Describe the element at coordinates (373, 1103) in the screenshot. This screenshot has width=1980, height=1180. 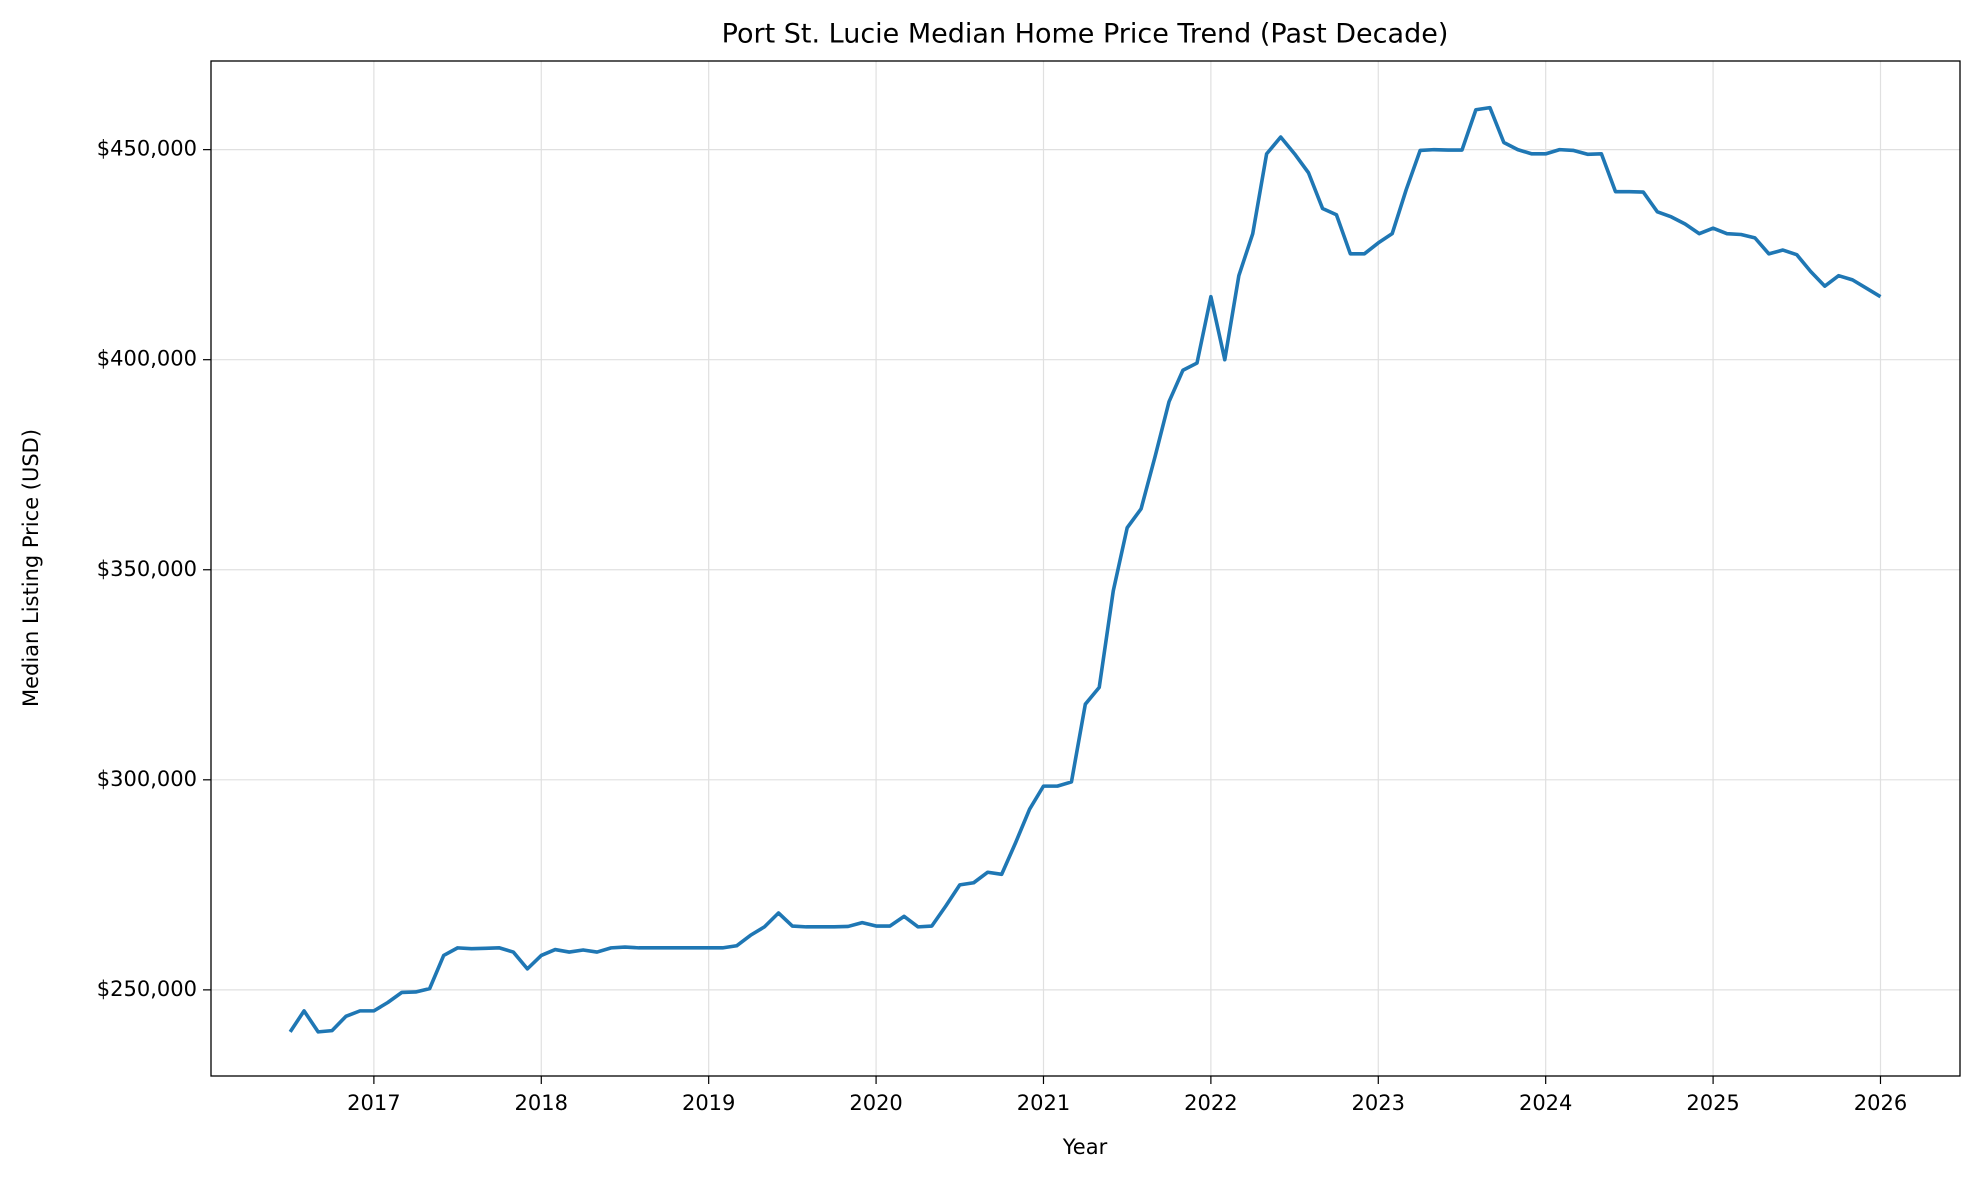
I see `x-tick-label: 2017` at that location.